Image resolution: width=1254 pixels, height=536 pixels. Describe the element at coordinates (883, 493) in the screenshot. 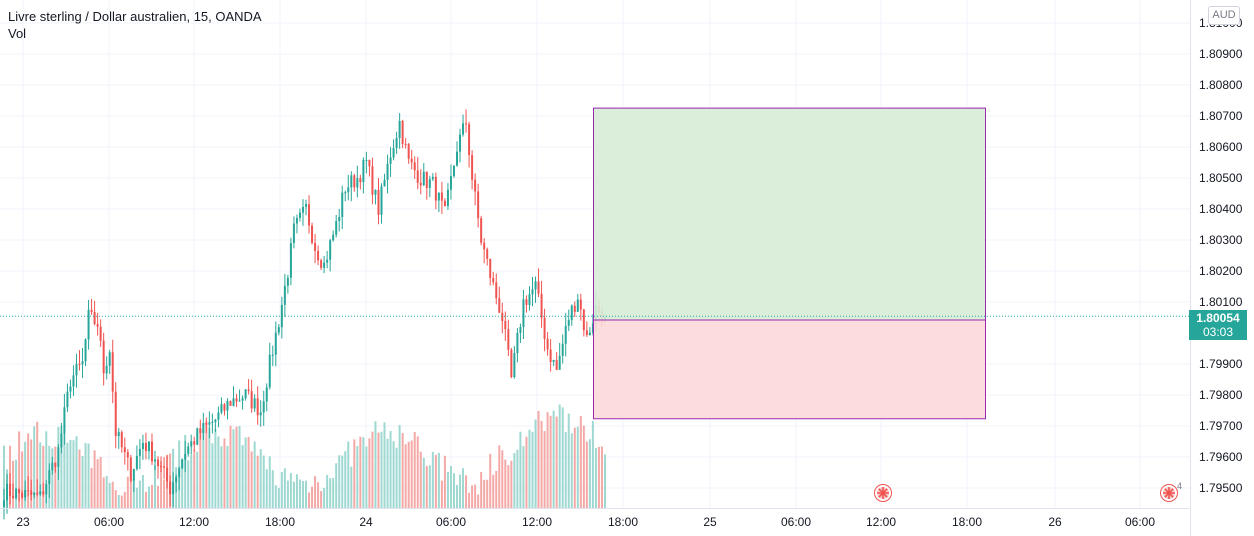

I see `uk-flag-event-icon` at that location.